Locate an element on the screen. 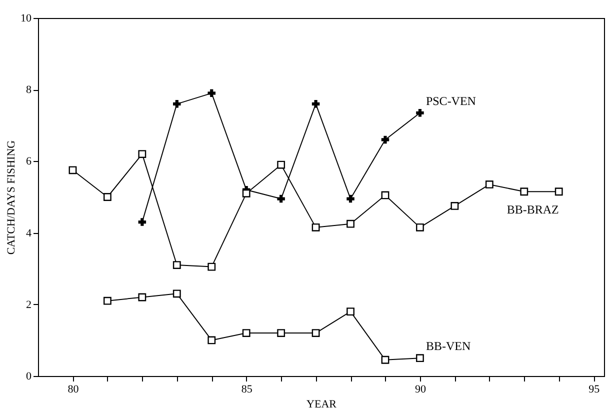  x-axis-title: YEAR is located at coordinates (322, 404).